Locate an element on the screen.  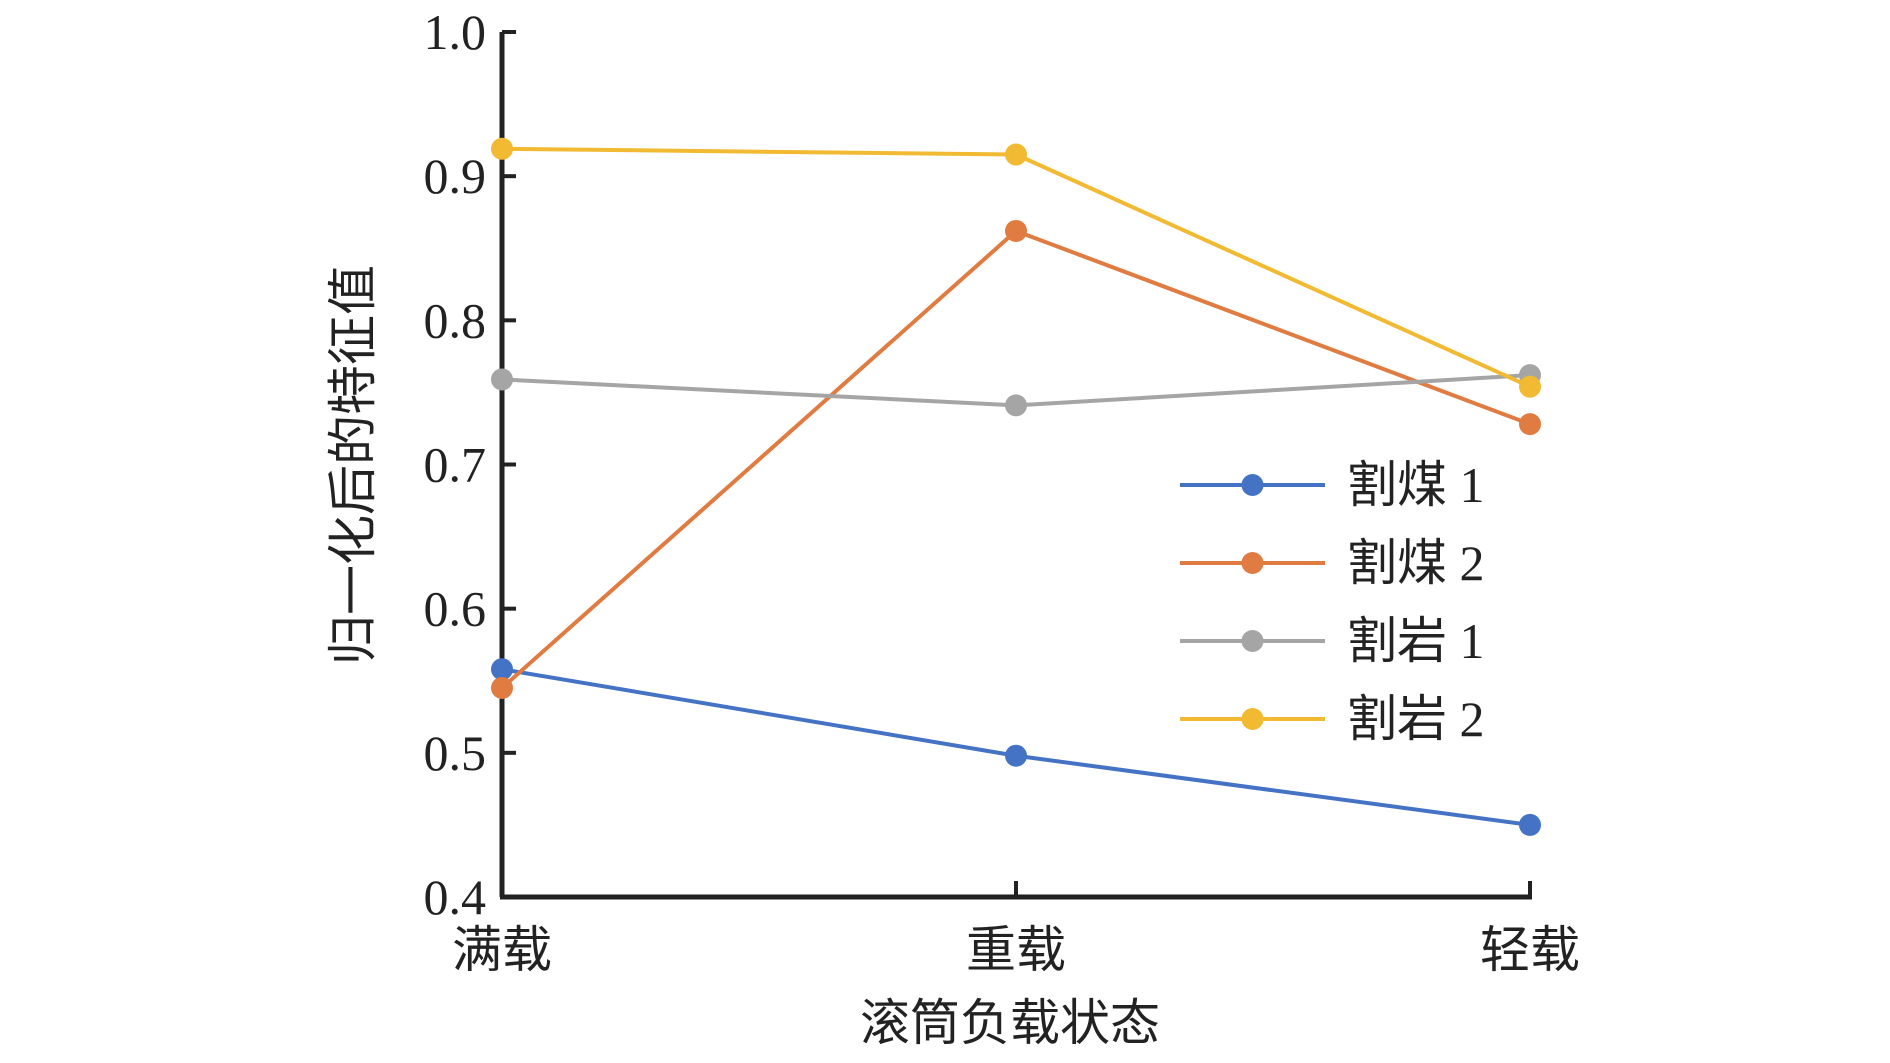
y-tick-label: 1.0 is located at coordinates (455, 32).